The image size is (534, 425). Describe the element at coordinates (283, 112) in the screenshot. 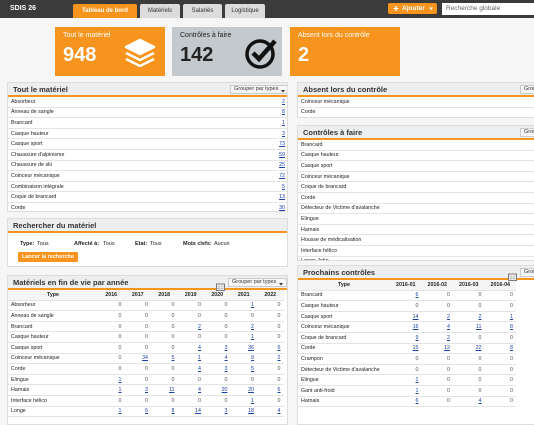

I see `count-link: 8` at that location.